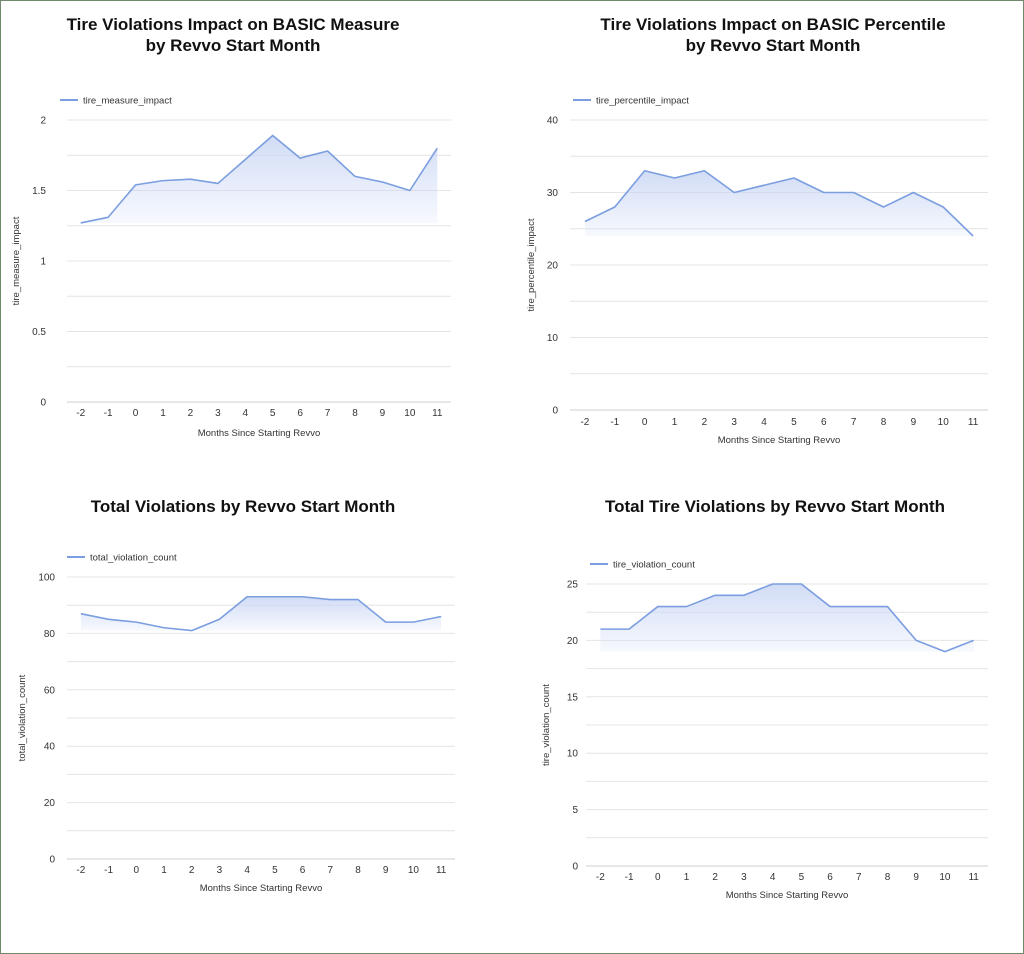 The height and width of the screenshot is (954, 1024). What do you see at coordinates (243, 506) in the screenshot?
I see `chart-title: Total Violations by Revvo Start Month` at bounding box center [243, 506].